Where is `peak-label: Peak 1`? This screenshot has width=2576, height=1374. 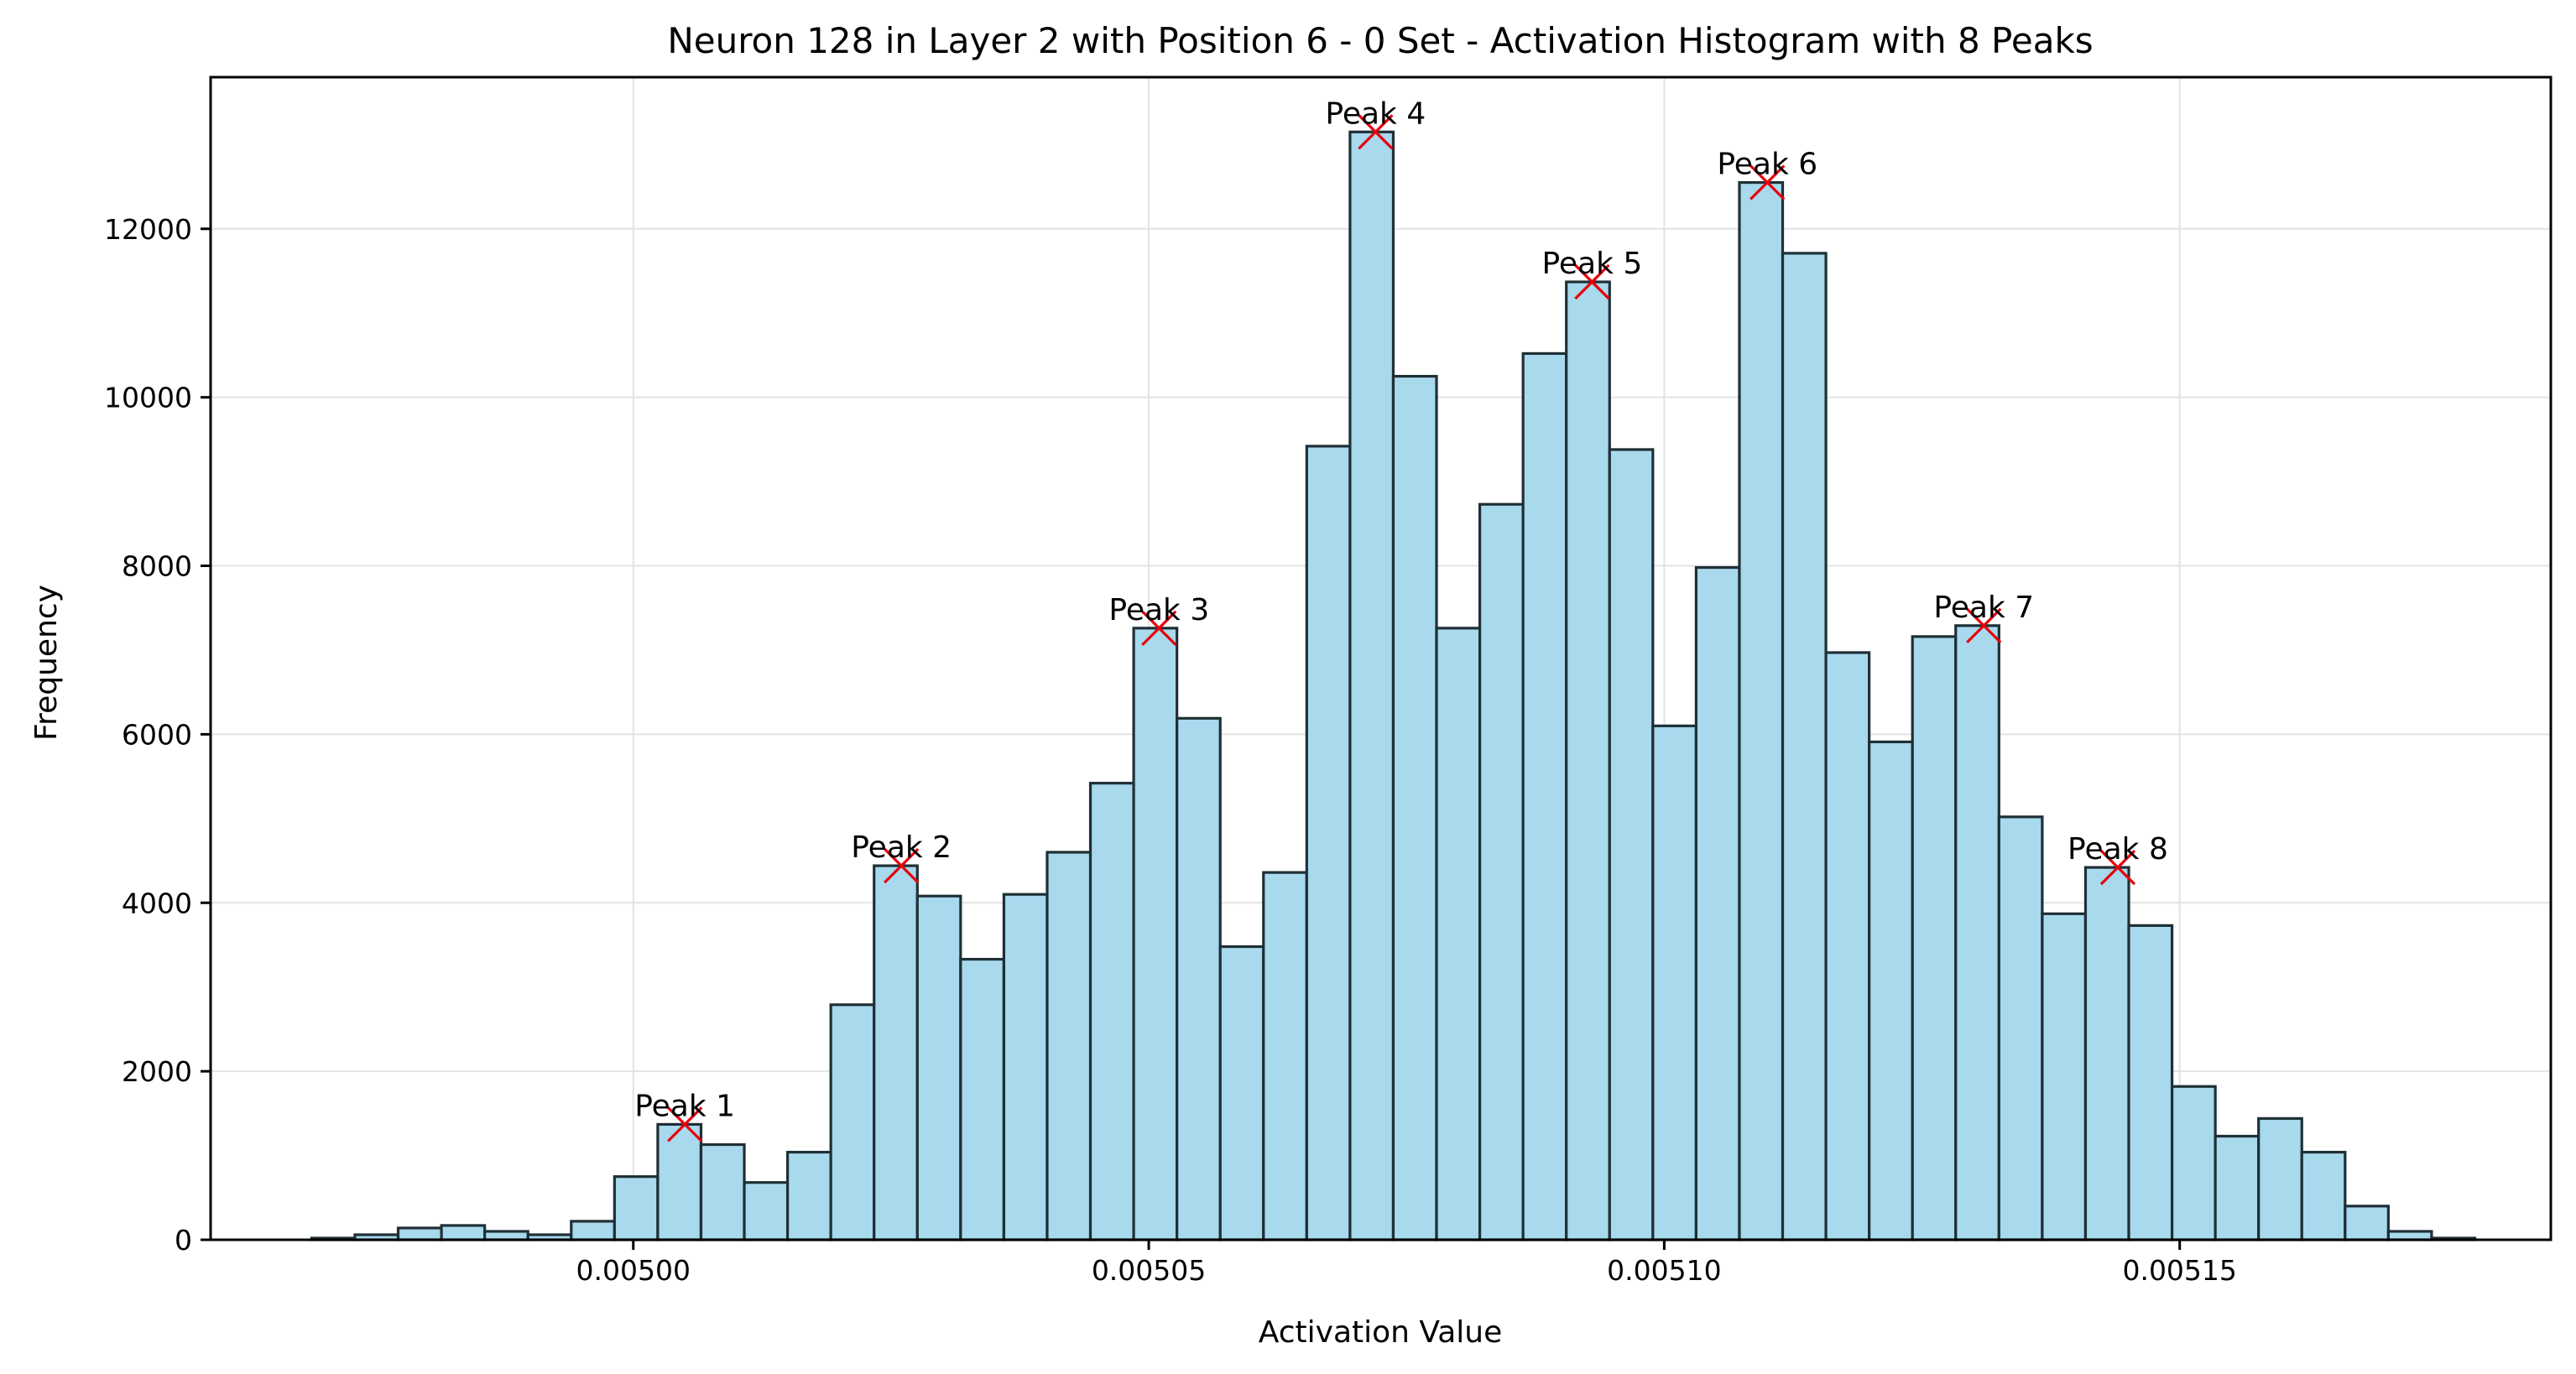
peak-label: Peak 1 is located at coordinates (684, 1106).